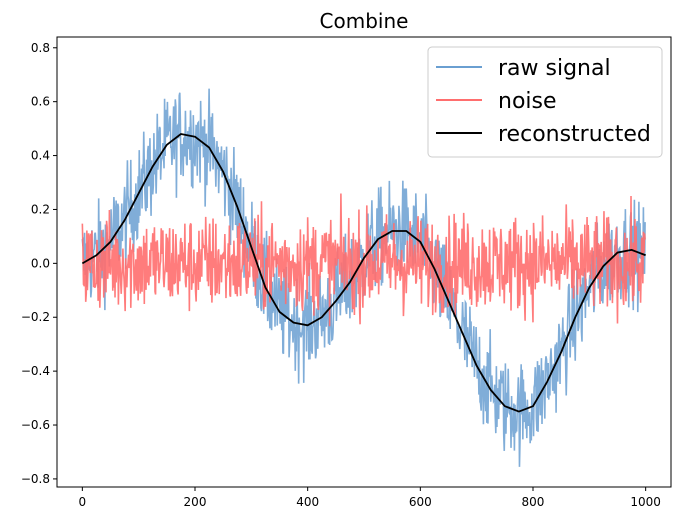 Image resolution: width=683 pixels, height=527 pixels. I want to click on y-tick-label: −0.6, so click(35, 425).